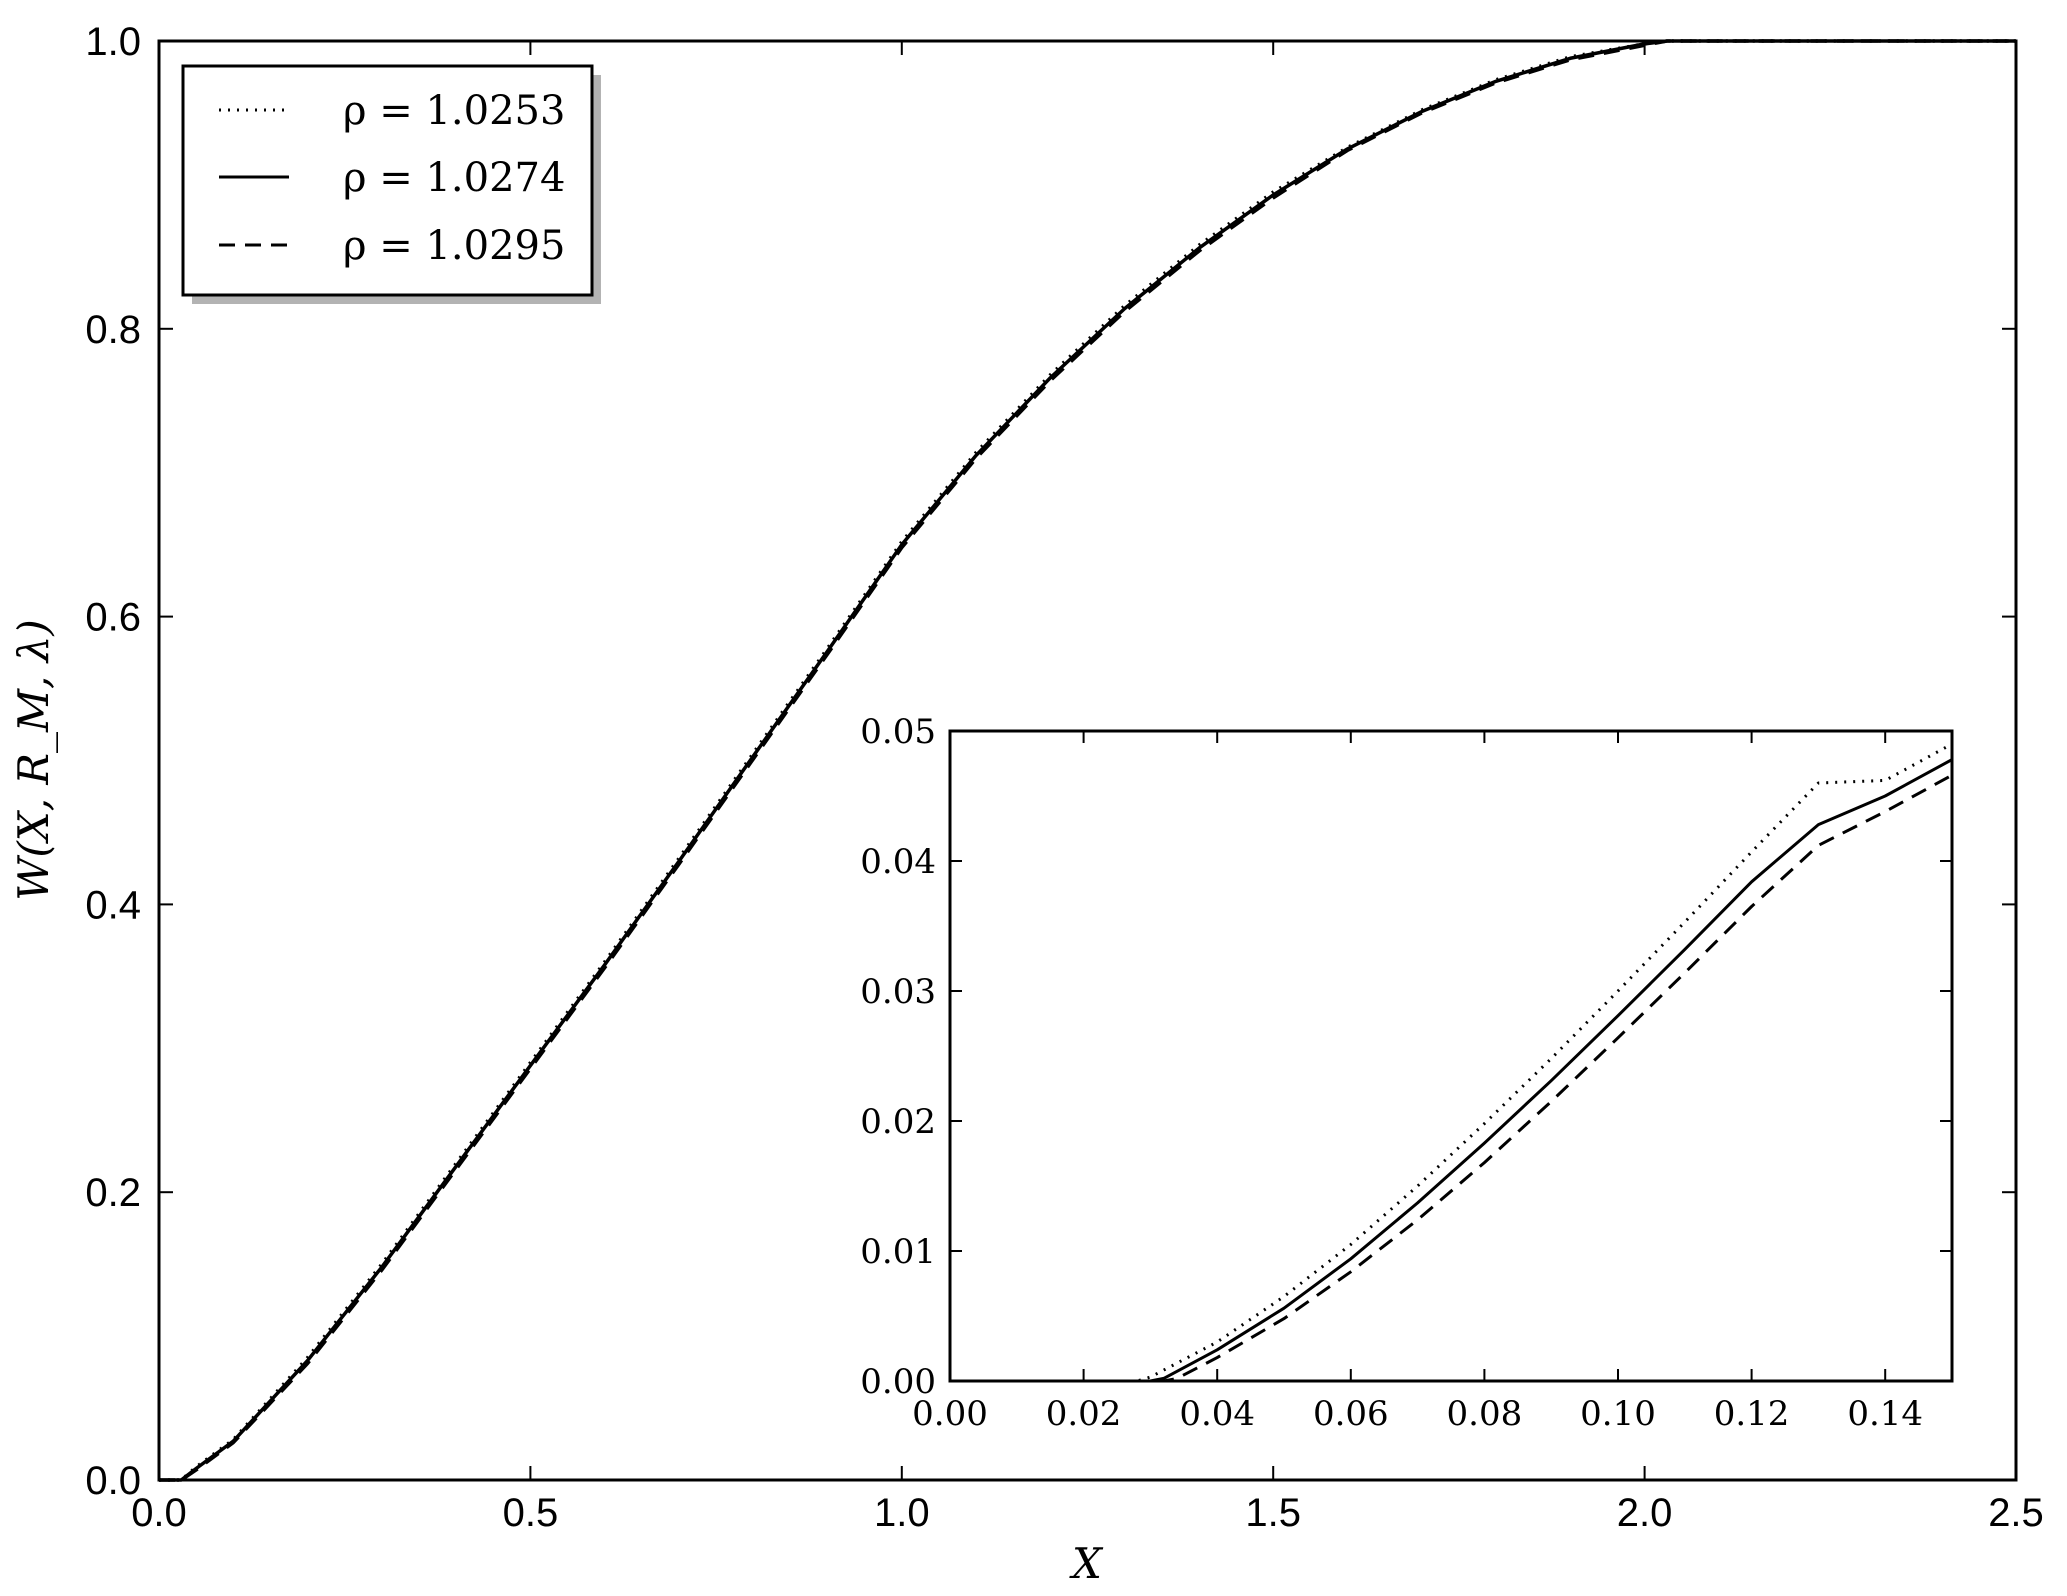 Image resolution: width=2067 pixels, height=1596 pixels. What do you see at coordinates (113, 1481) in the screenshot?
I see `main-y-tick-label: 0.0` at bounding box center [113, 1481].